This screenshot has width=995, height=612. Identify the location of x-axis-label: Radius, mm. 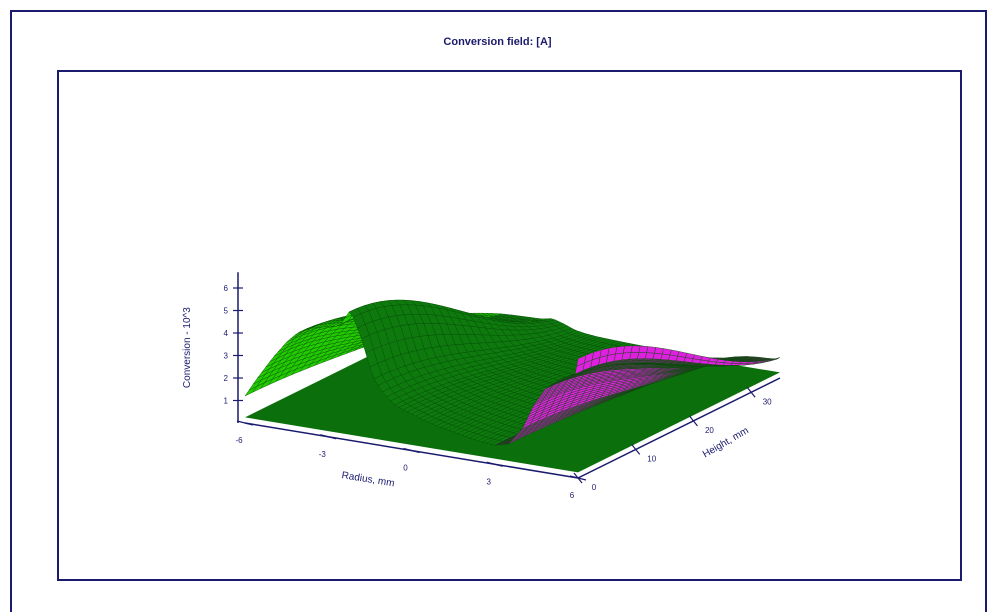
(368, 479).